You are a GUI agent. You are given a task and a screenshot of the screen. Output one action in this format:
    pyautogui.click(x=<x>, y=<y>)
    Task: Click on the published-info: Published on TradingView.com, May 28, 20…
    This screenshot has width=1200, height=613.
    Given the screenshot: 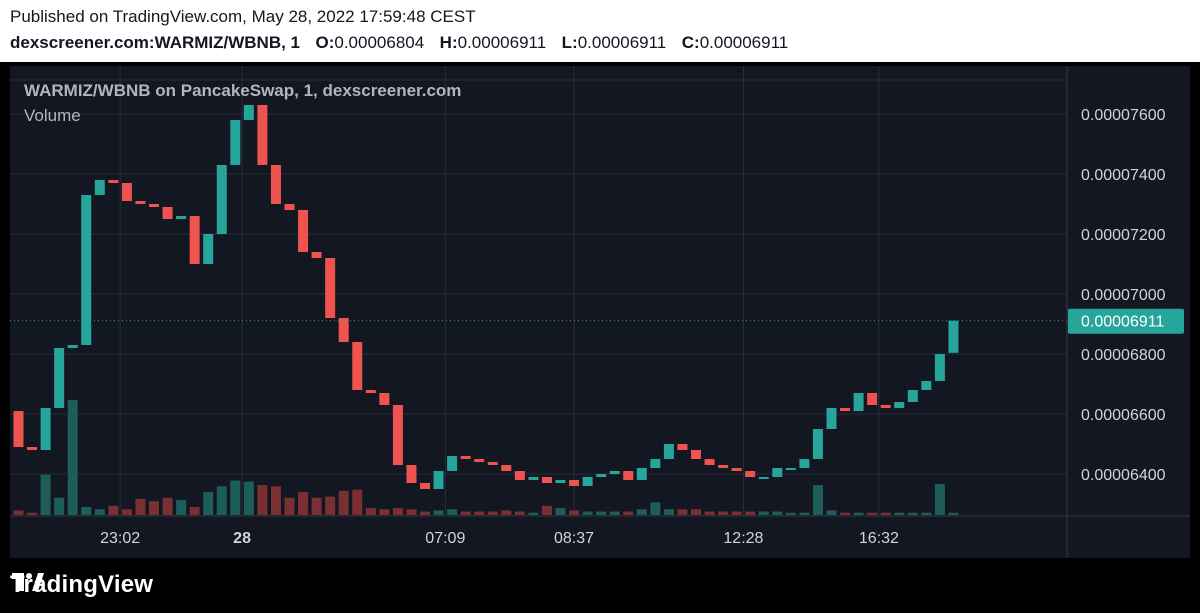 What is the action you would take?
    pyautogui.click(x=243, y=16)
    